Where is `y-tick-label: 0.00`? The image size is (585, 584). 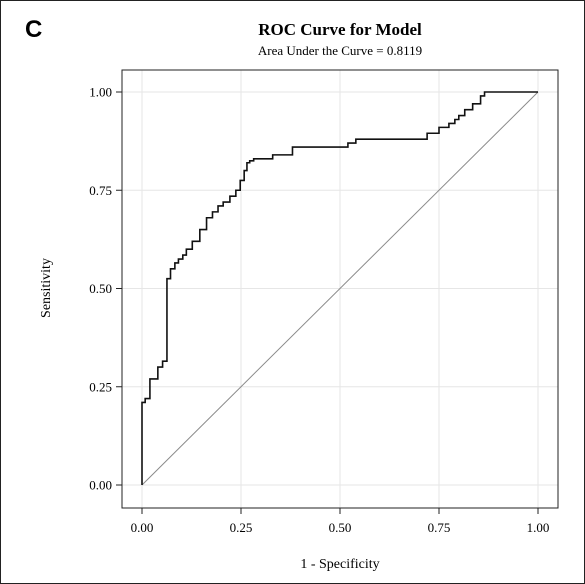
y-tick-label: 0.00 is located at coordinates (100, 485).